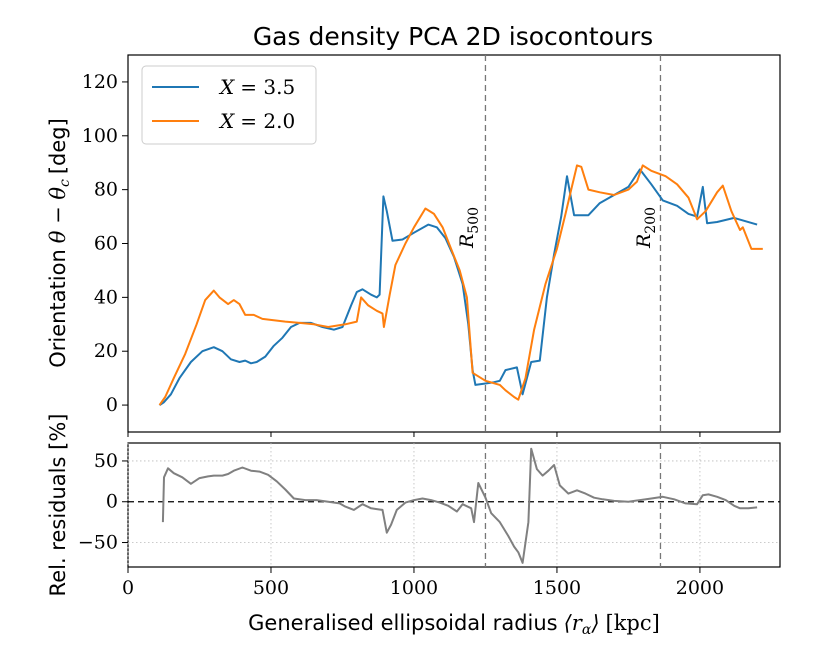  I want to click on bottom-series-group, so click(459, 505).